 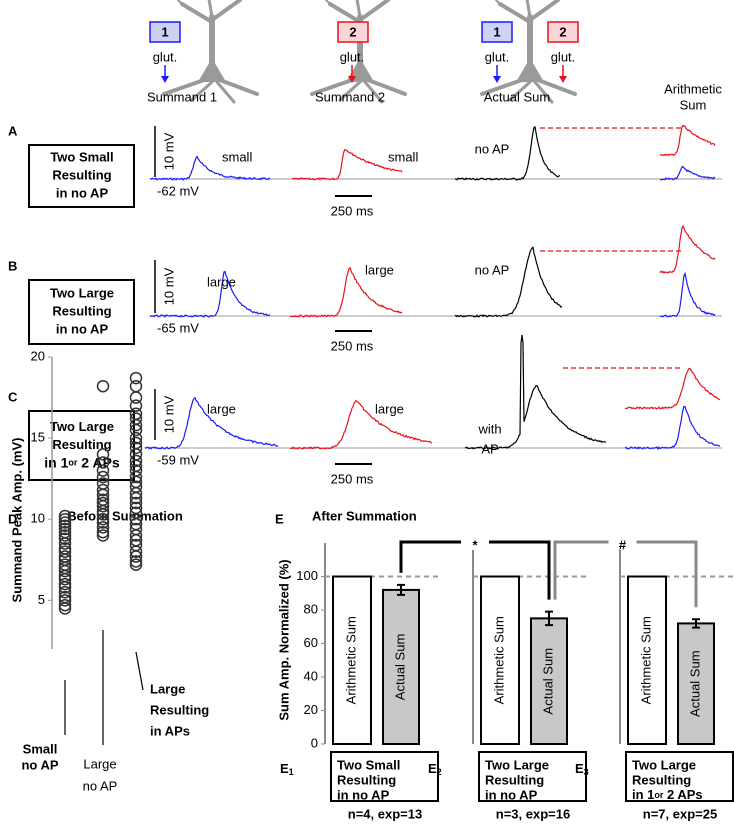 I want to click on y-tick-label: 20, so click(x=311, y=709).